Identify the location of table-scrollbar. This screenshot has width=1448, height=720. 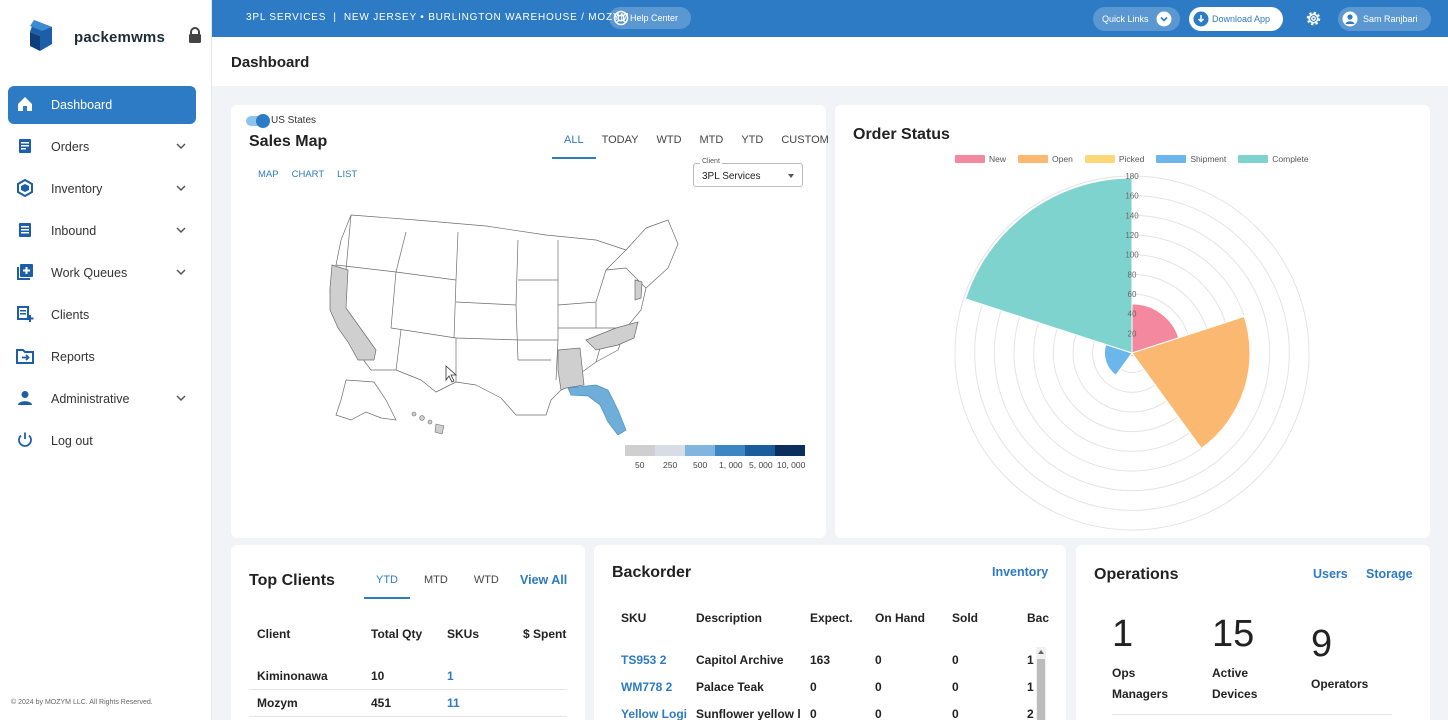
(1041, 683).